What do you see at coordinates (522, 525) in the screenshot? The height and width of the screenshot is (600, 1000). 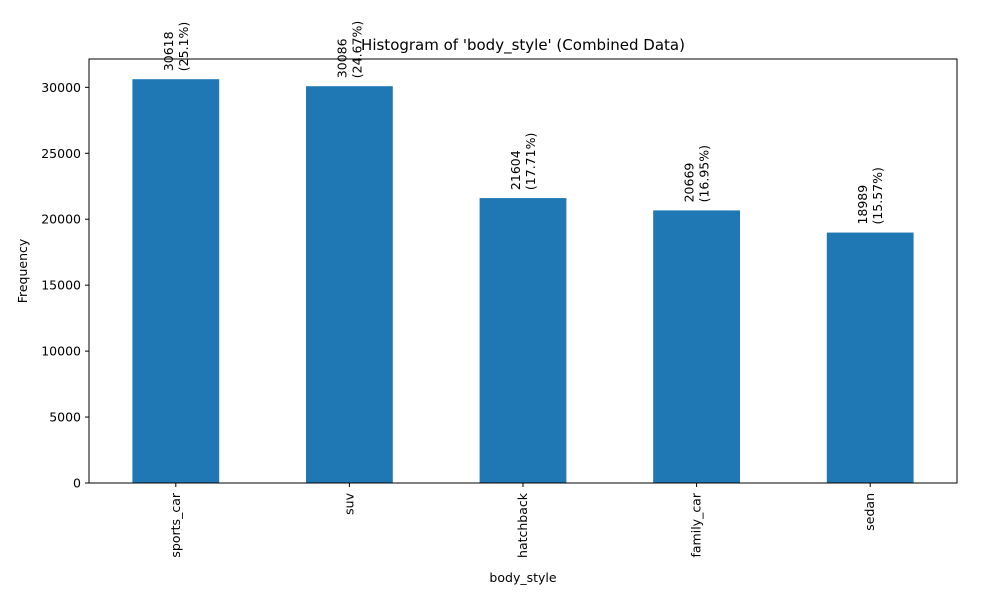 I see `x-tick-label: hatchback` at bounding box center [522, 525].